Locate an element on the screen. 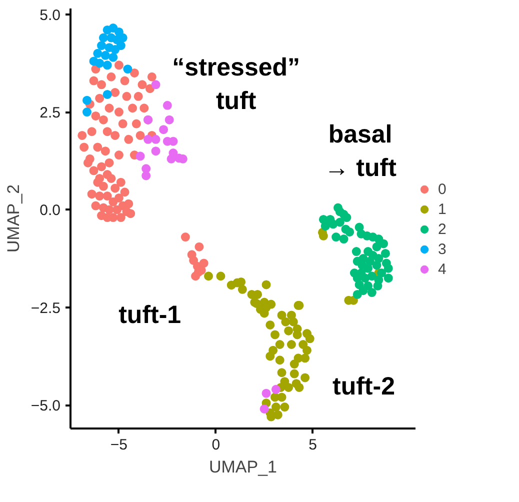 The height and width of the screenshot is (502, 519). legend-label: 4 is located at coordinates (443, 269).